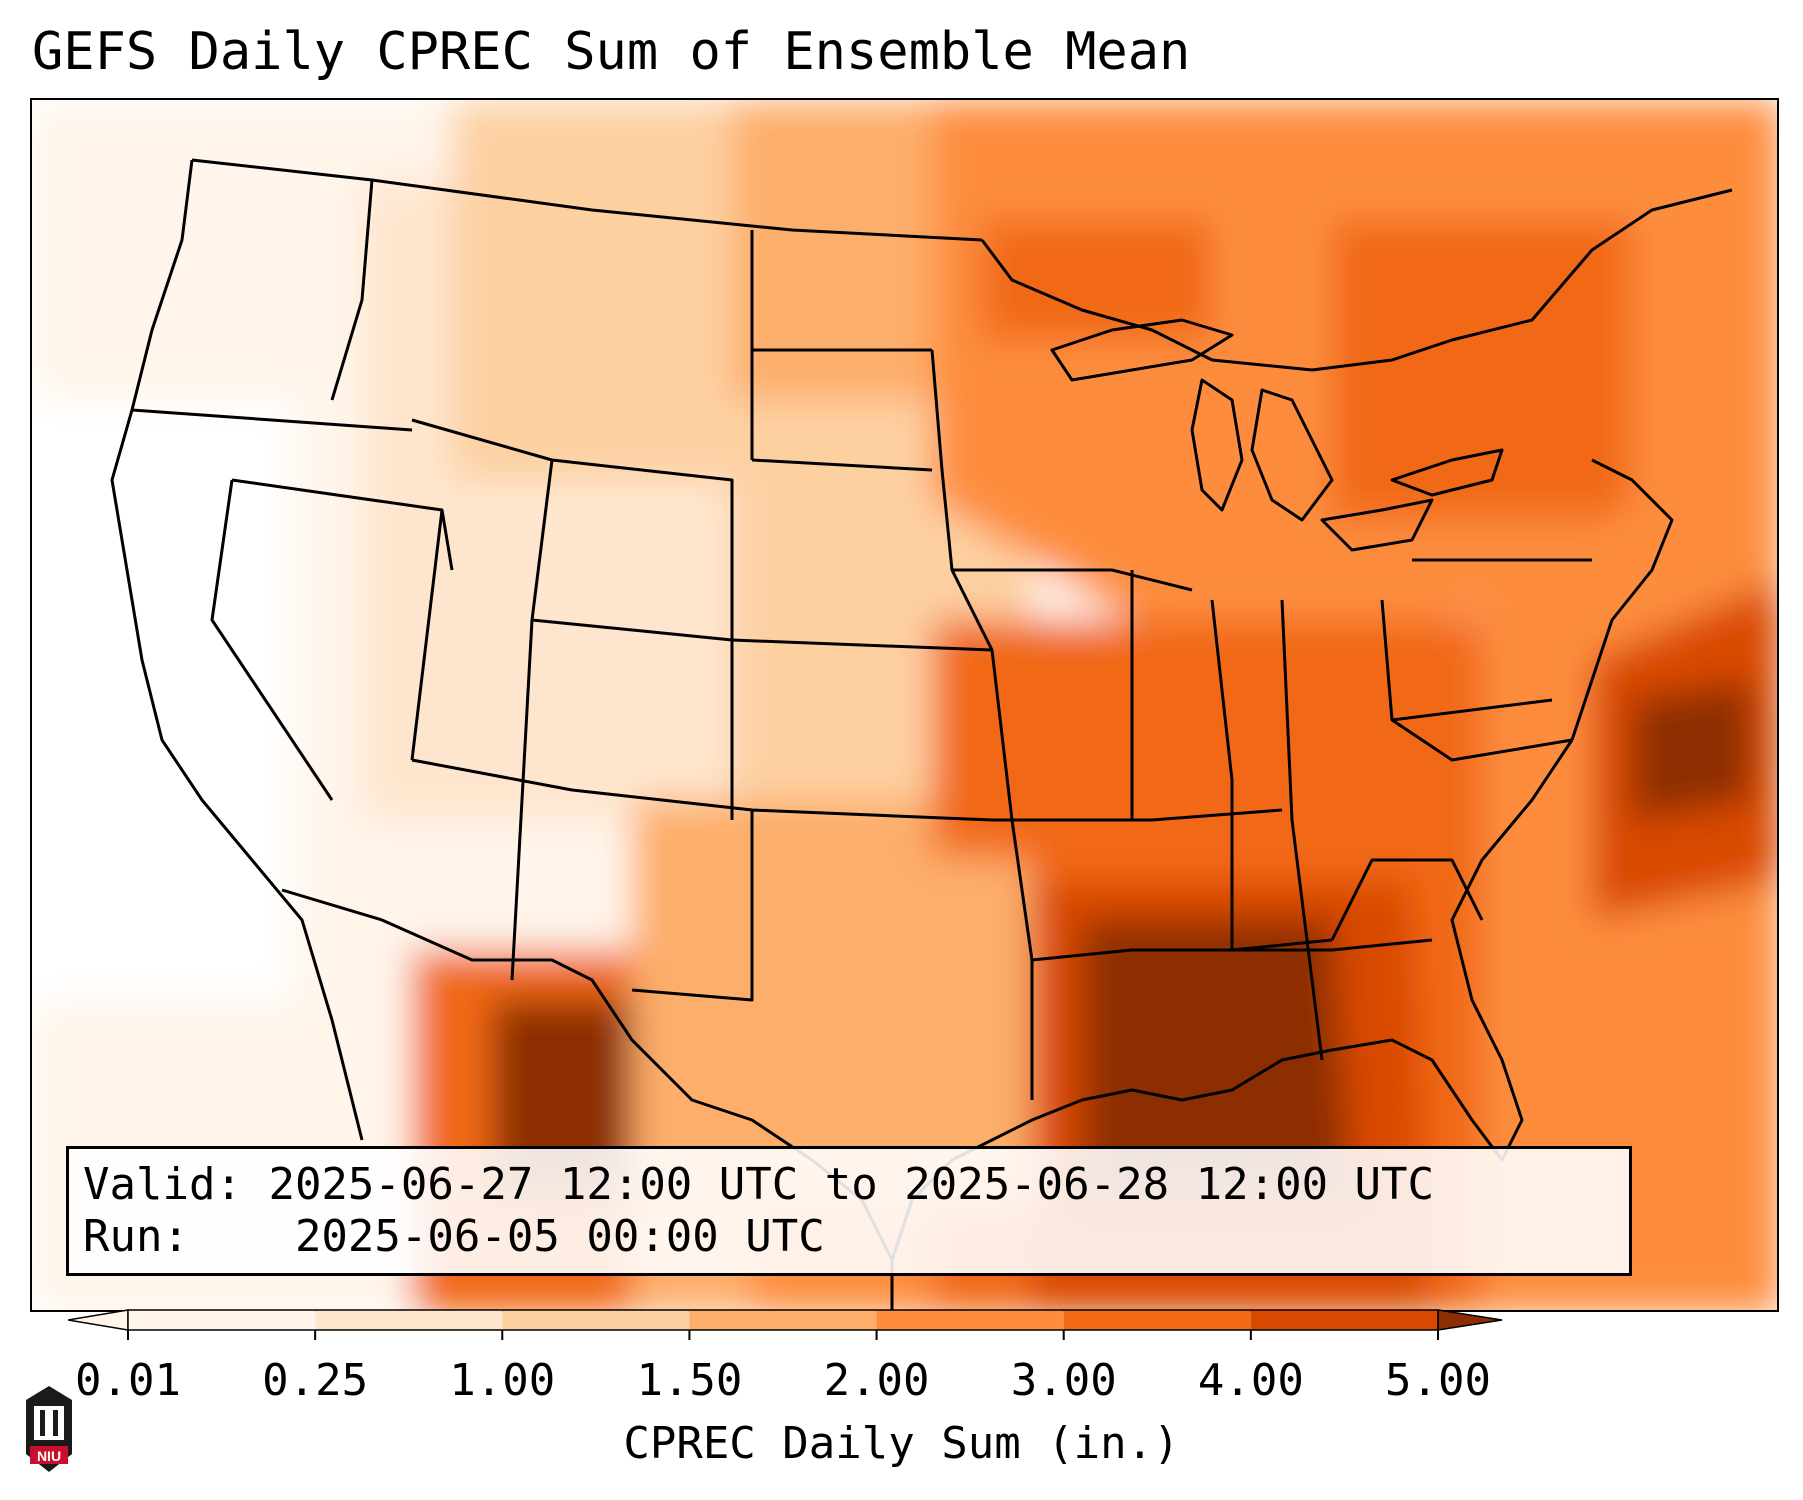 The image size is (1803, 1500). Describe the element at coordinates (1063, 1380) in the screenshot. I see `colorbar-tick-label: 3.00` at that location.